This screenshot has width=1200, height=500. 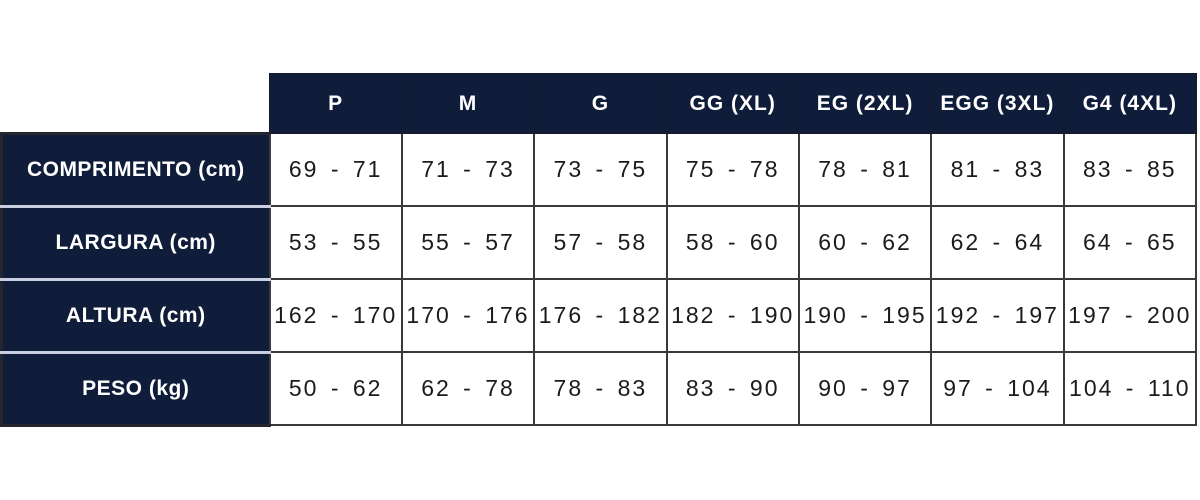 What do you see at coordinates (865, 388) in the screenshot?
I see `table-cell: 90 - 97` at bounding box center [865, 388].